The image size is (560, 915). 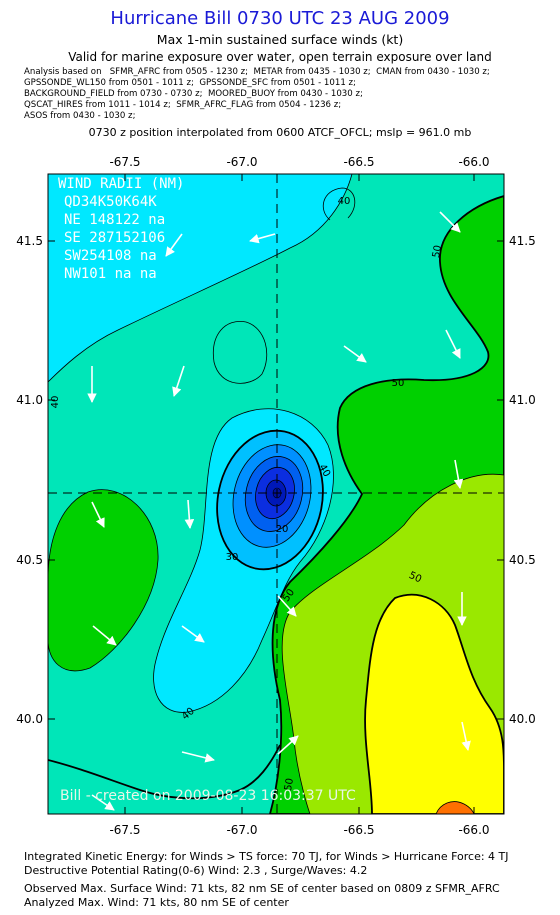 What do you see at coordinates (114, 238) in the screenshot?
I see `wind-radii-row-se: SE 287152106` at bounding box center [114, 238].